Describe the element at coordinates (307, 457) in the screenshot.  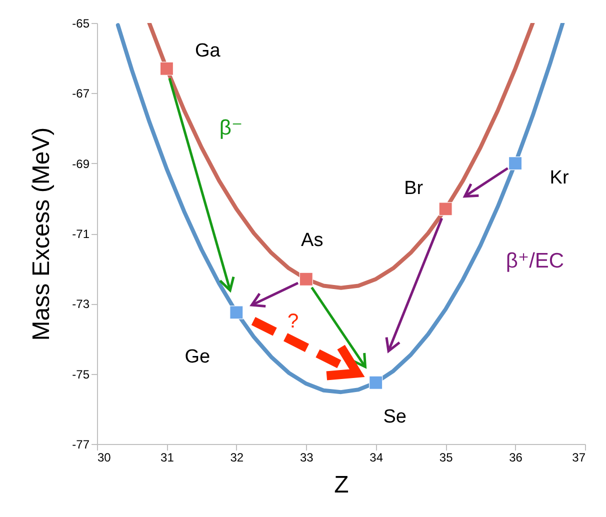
I see `x-tick-label: 33` at that location.